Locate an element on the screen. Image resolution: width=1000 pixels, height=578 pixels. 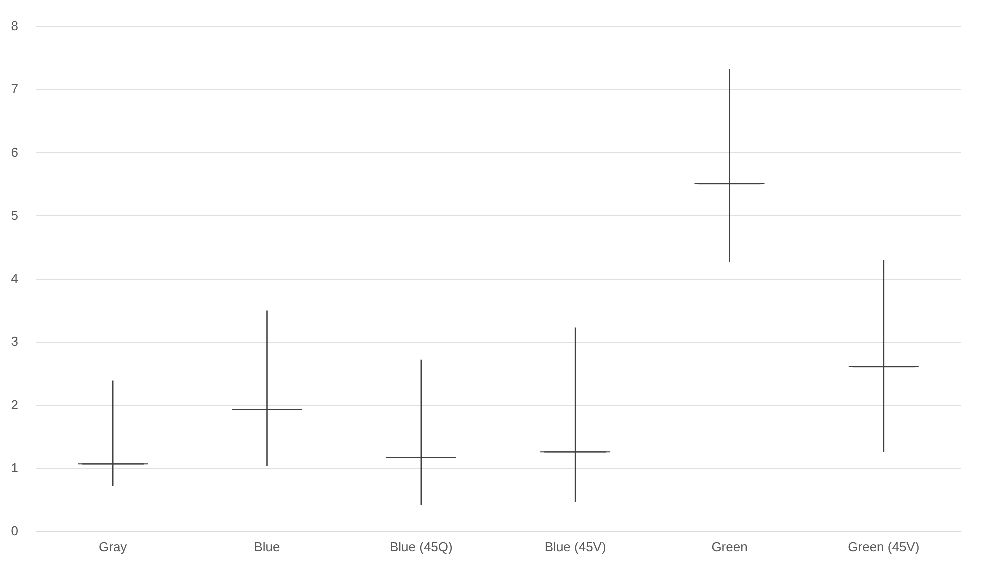
y-tick-label: 2 is located at coordinates (14, 404).